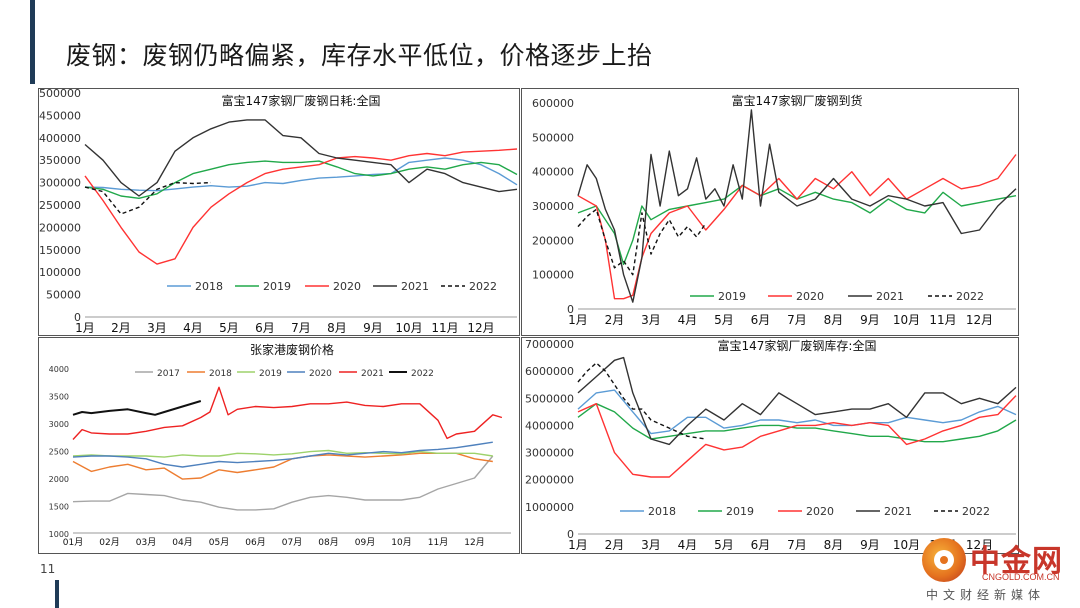  What do you see at coordinates (60, 272) in the screenshot?
I see `y-tick-label: 100000` at bounding box center [60, 272].